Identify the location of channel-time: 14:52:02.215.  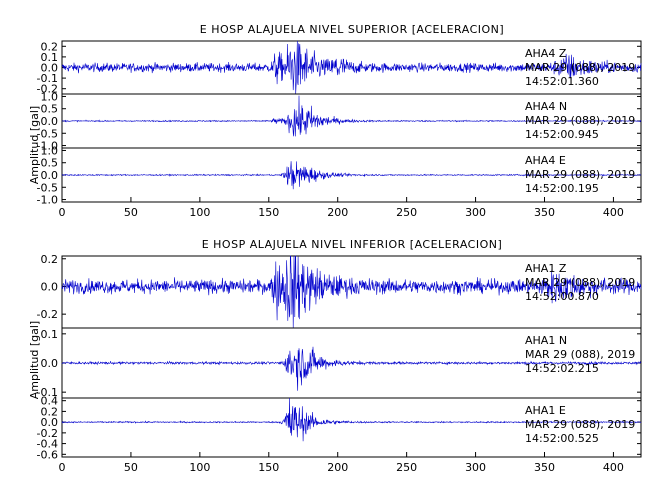
(562, 368).